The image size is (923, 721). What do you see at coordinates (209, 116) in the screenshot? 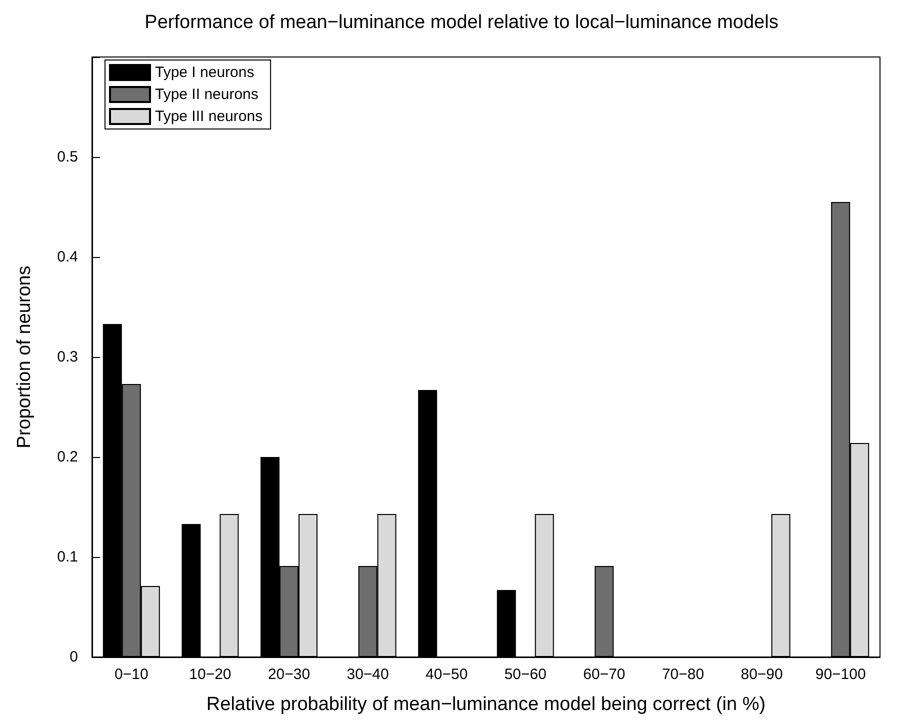
I see `legend-label: Type III neurons` at bounding box center [209, 116].